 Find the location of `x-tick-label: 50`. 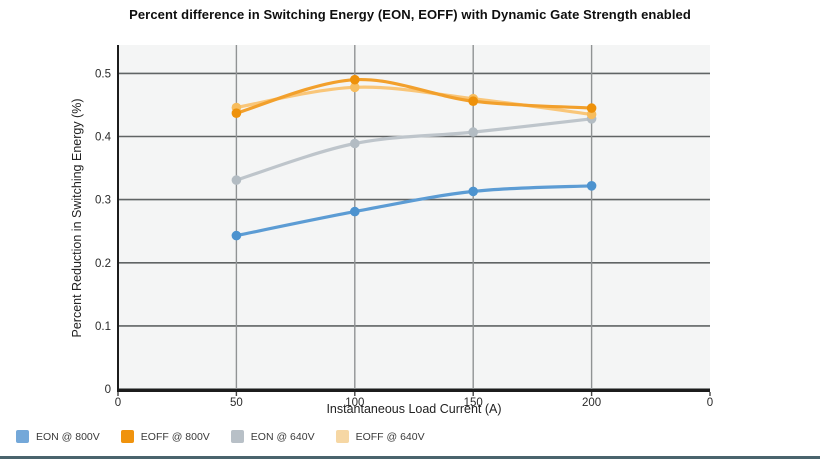

x-tick-label: 50 is located at coordinates (236, 403).